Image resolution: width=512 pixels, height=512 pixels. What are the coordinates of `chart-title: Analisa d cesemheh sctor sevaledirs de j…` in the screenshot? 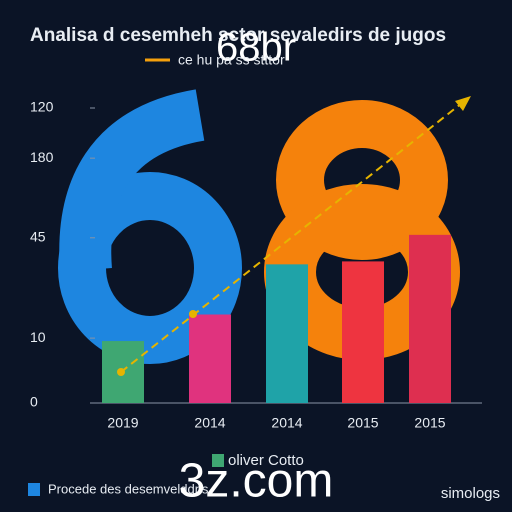 It's located at (238, 35).